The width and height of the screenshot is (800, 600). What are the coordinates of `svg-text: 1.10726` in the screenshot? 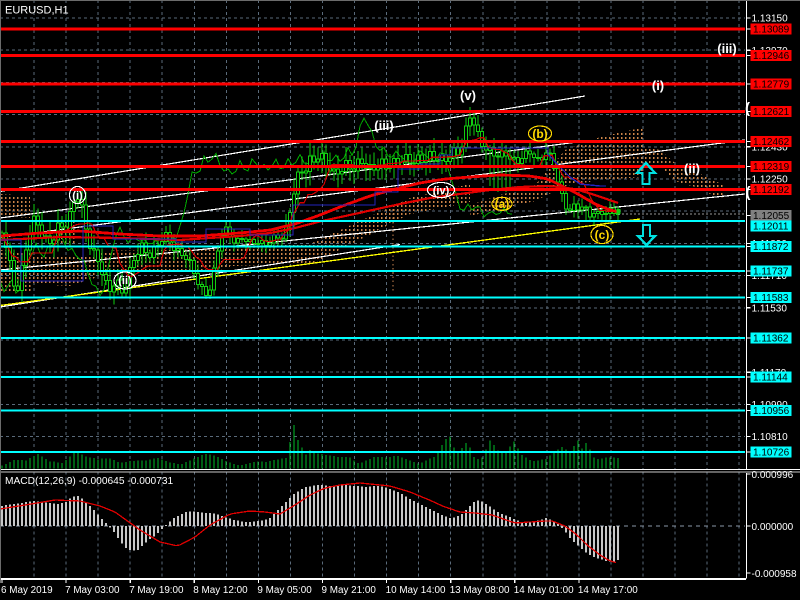 It's located at (771, 453).